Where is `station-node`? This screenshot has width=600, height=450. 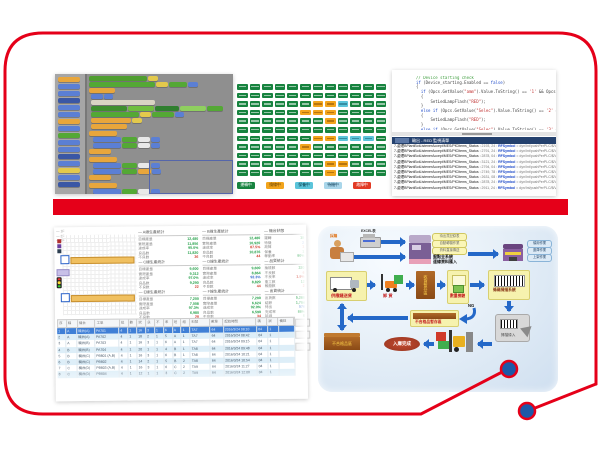 station-node is located at coordinates (65, 298).